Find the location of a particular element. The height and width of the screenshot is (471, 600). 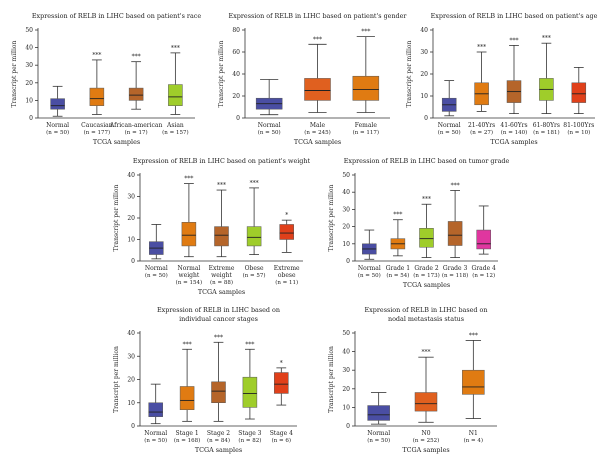

x-category-label: 21-40Yrs is located at coordinates (481, 125).